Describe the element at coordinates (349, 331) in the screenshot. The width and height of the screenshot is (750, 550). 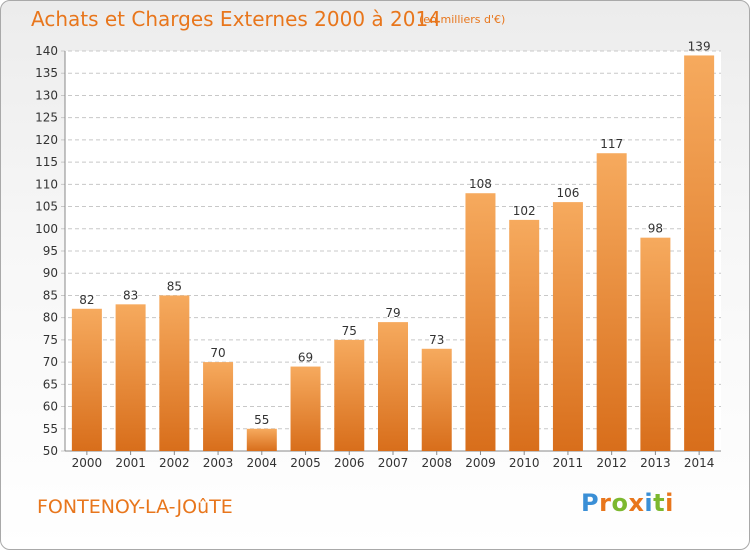
I see `data-label: 75` at that location.